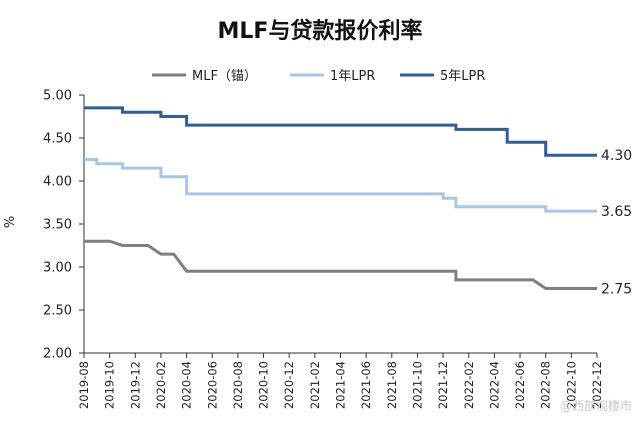  I want to click on x-tick-label: 2022-10, so click(571, 385).